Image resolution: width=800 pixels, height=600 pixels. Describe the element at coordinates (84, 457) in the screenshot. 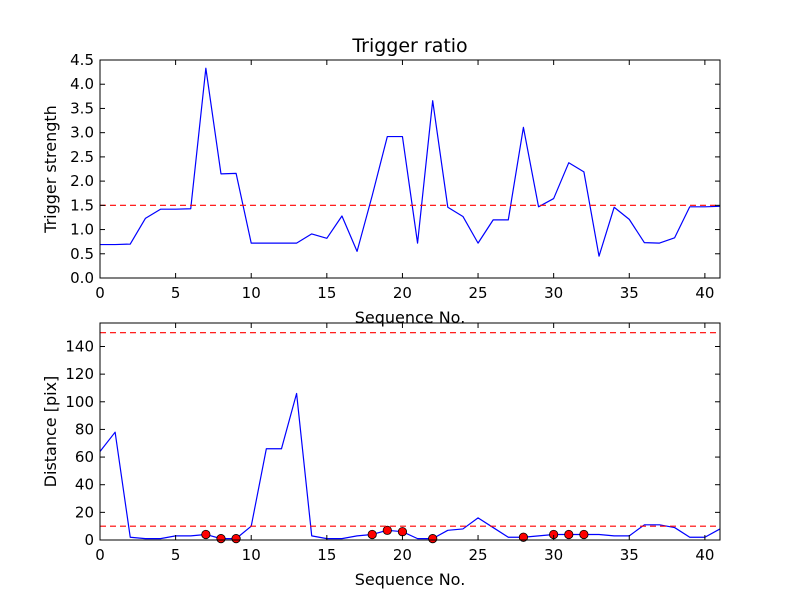

I see `y-tick-label: 60` at that location.